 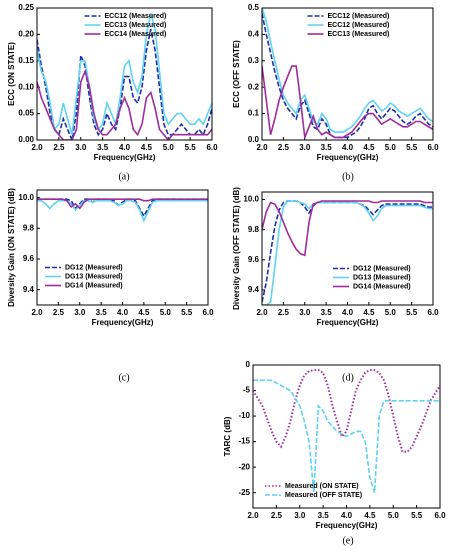 I want to click on y-tick-label: -20, so click(x=244, y=466).